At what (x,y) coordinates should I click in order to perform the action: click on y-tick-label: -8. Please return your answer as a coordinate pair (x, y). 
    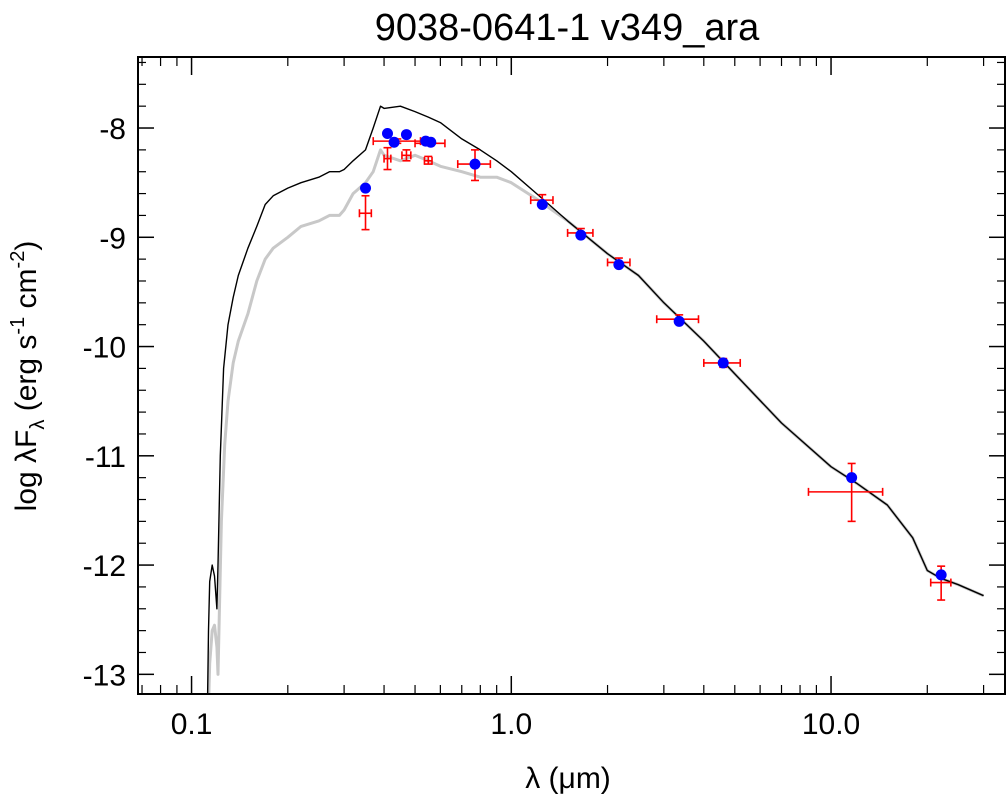
    Looking at the image, I should click on (112, 129).